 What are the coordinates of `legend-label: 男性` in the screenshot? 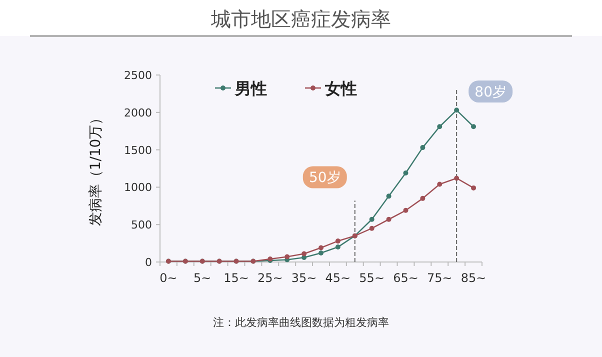 It's located at (250, 88).